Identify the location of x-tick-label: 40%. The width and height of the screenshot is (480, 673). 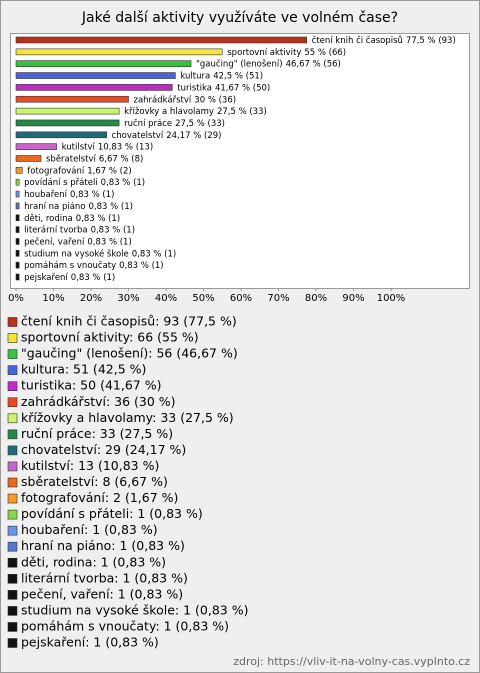
(166, 298).